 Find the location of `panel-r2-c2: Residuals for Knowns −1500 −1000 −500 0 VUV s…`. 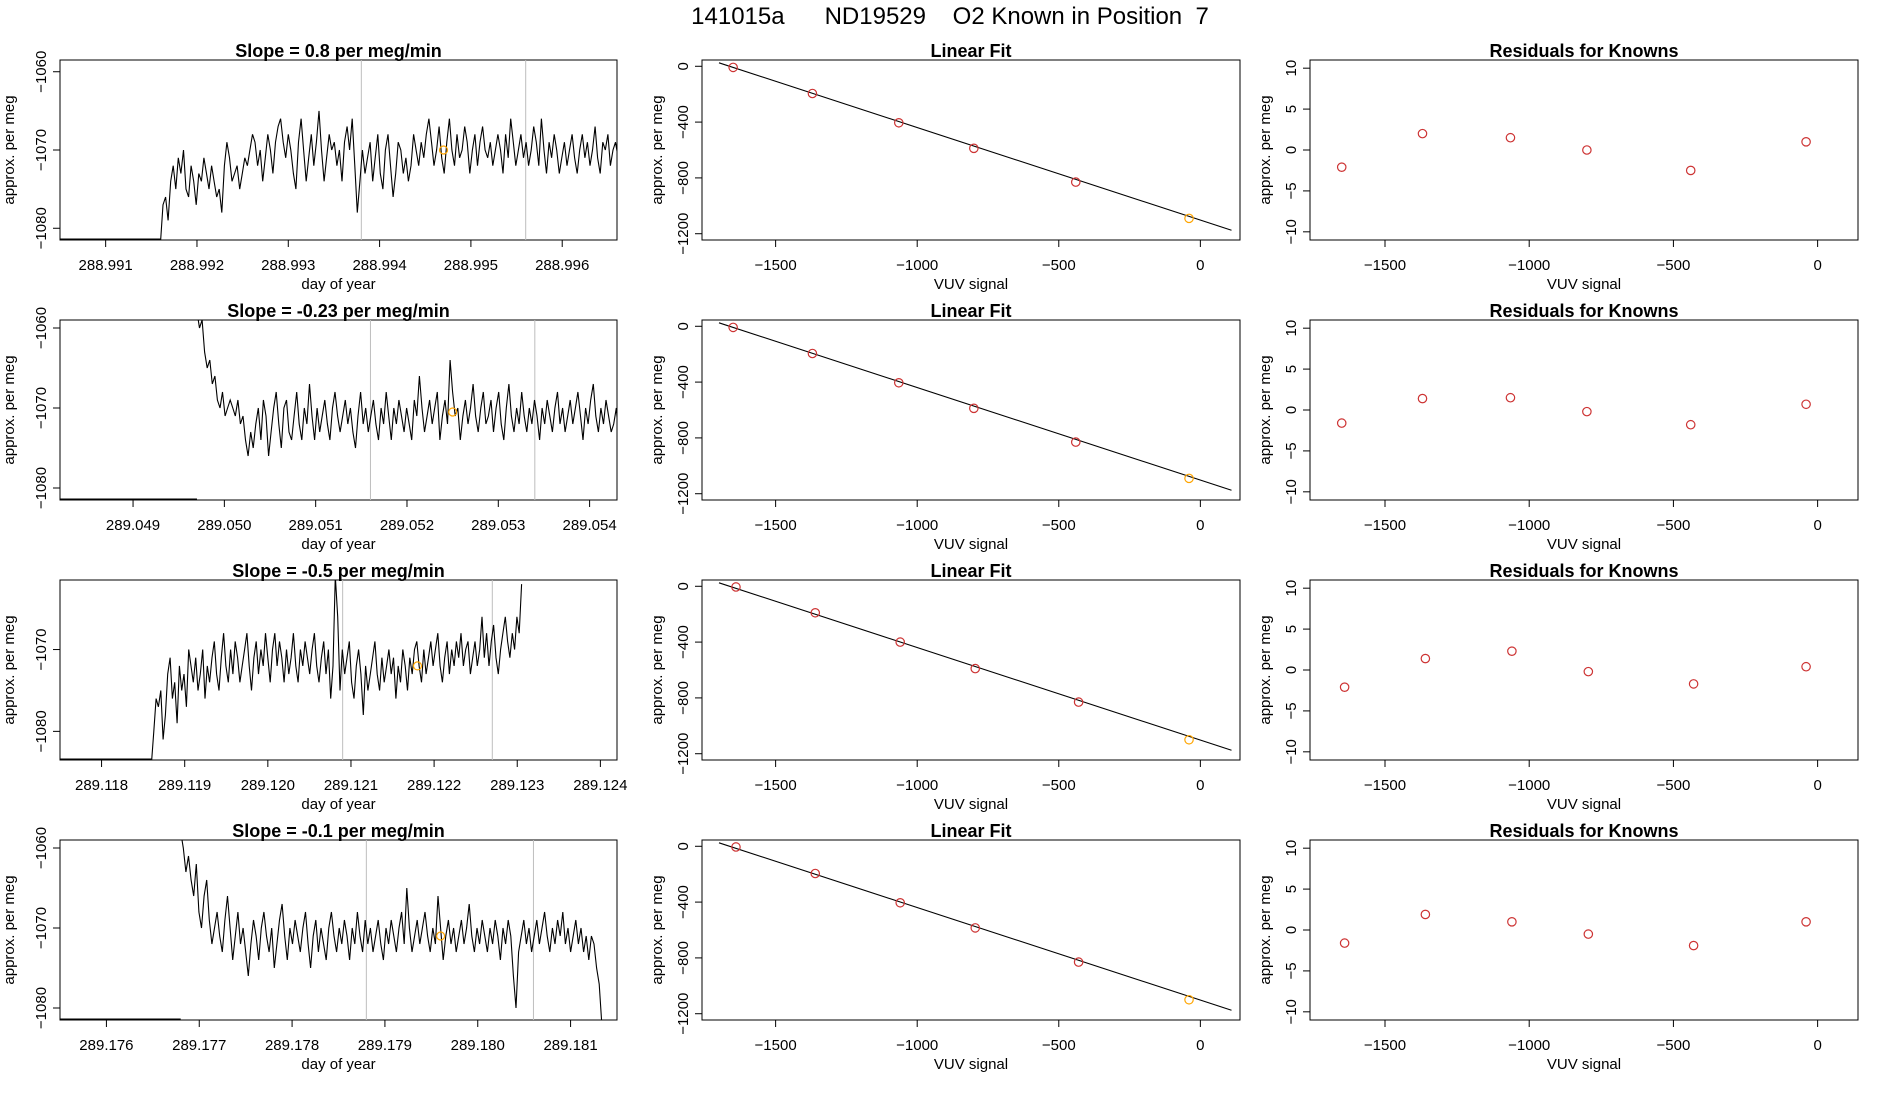

panel-r2-c2: Residuals for Knowns −1500 −1000 −500 0 VUV s… is located at coordinates (1558, 687).